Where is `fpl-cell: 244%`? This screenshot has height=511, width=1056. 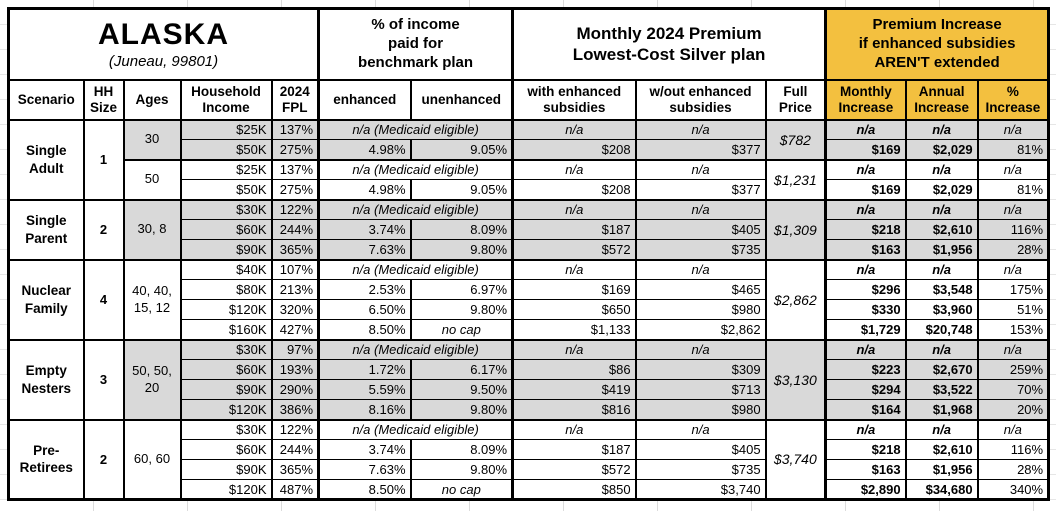 fpl-cell: 244% is located at coordinates (294, 229).